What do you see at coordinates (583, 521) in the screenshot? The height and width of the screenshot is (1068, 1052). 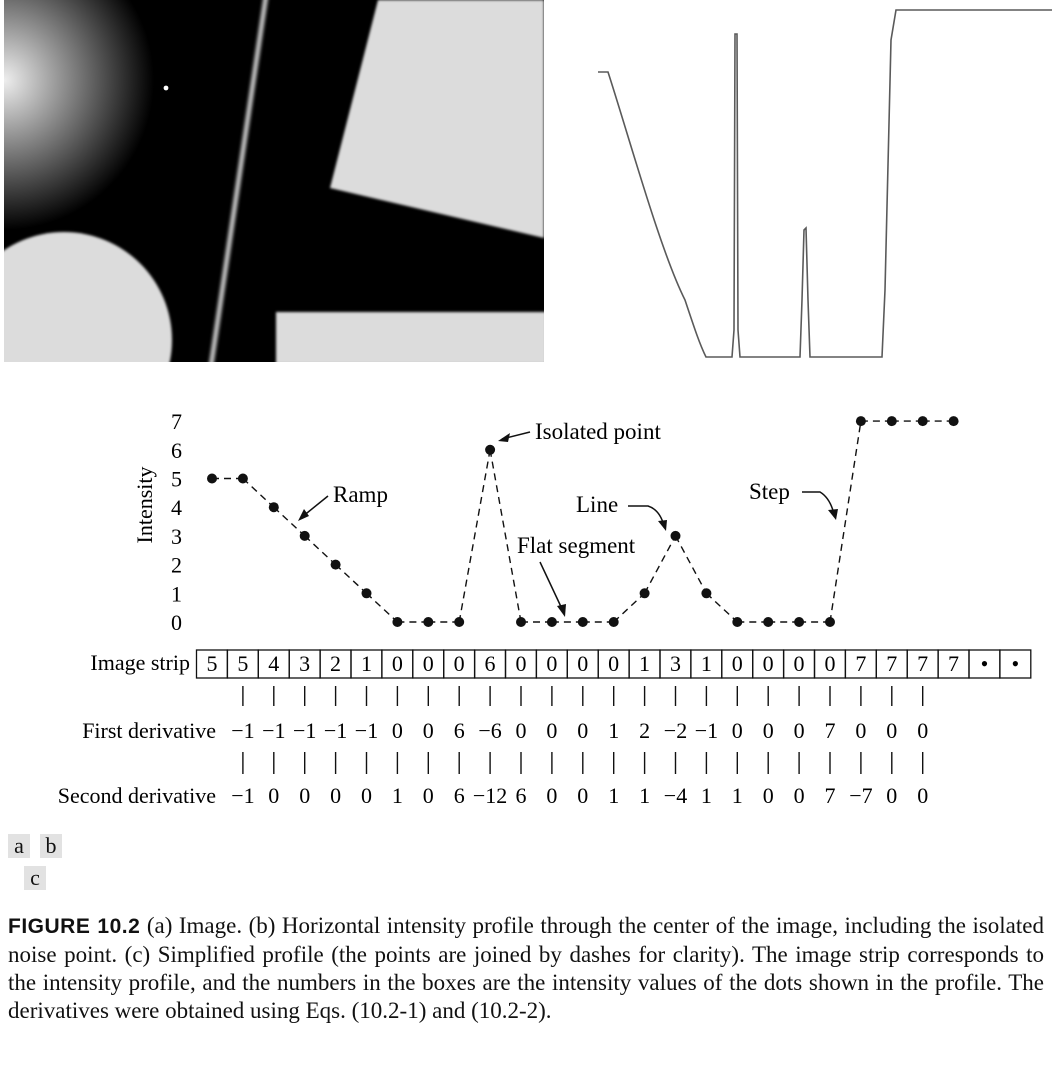 I see `profile-points` at bounding box center [583, 521].